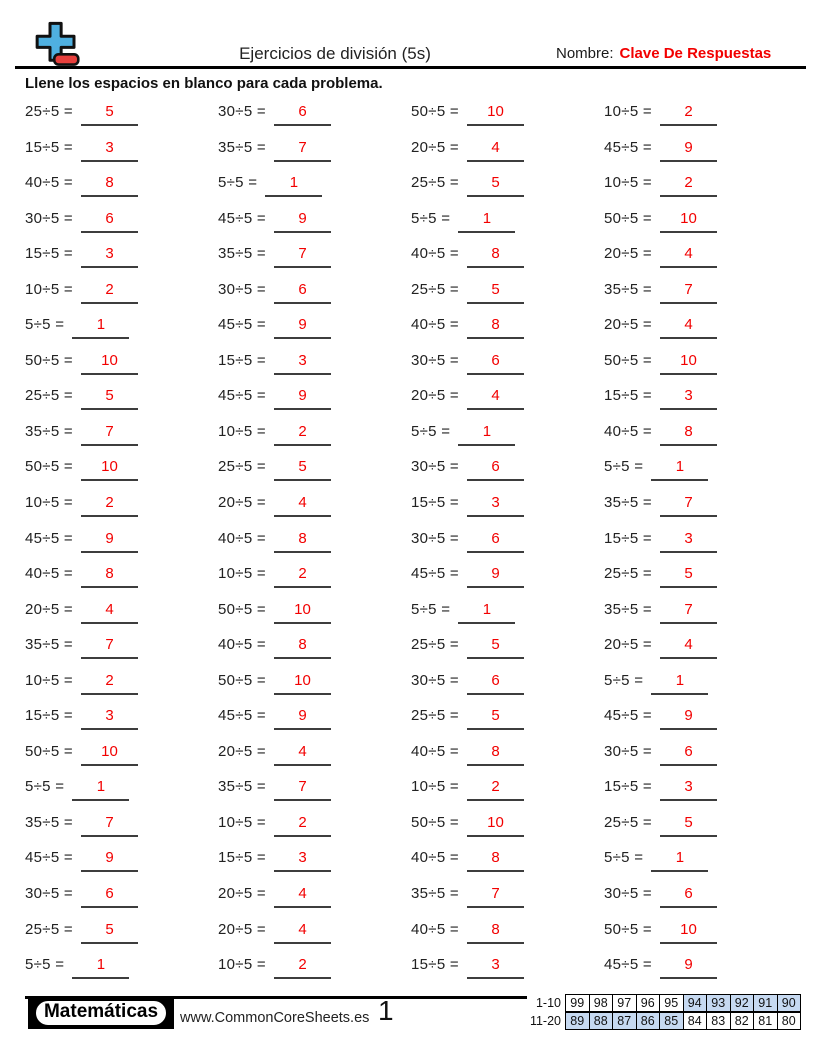 Image resolution: width=816 pixels, height=1056 pixels. What do you see at coordinates (624, 1003) in the screenshot?
I see `score-cell: 97` at bounding box center [624, 1003].